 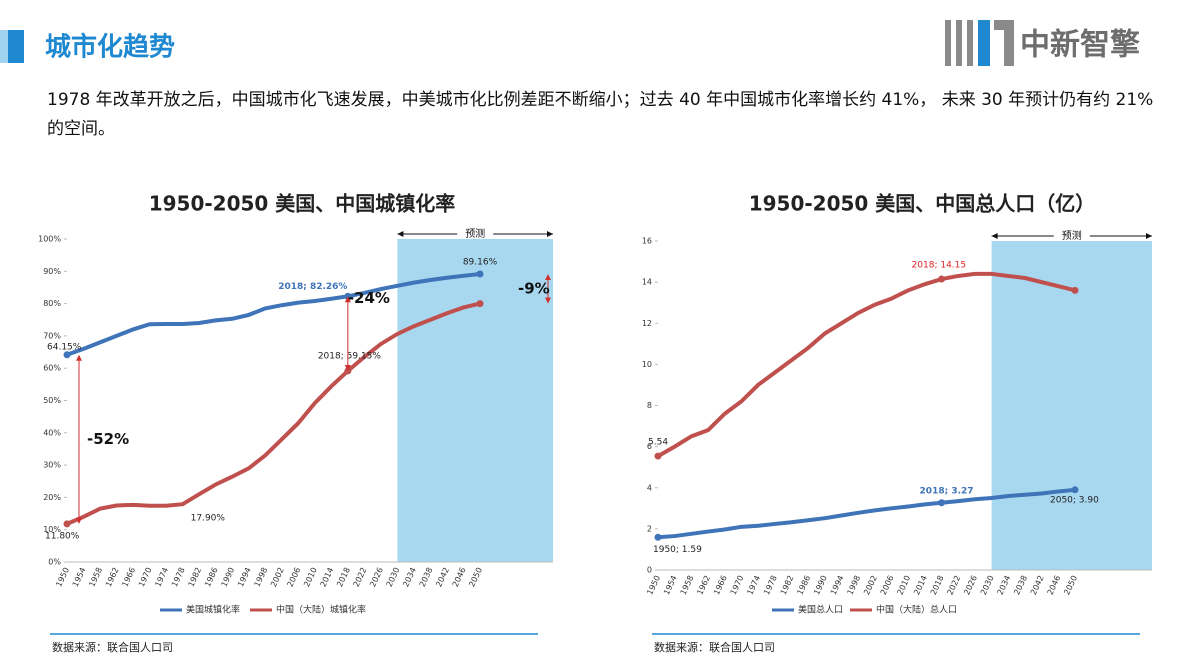 What do you see at coordinates (647, 323) in the screenshot?
I see `y-tick-label: 12` at bounding box center [647, 323].